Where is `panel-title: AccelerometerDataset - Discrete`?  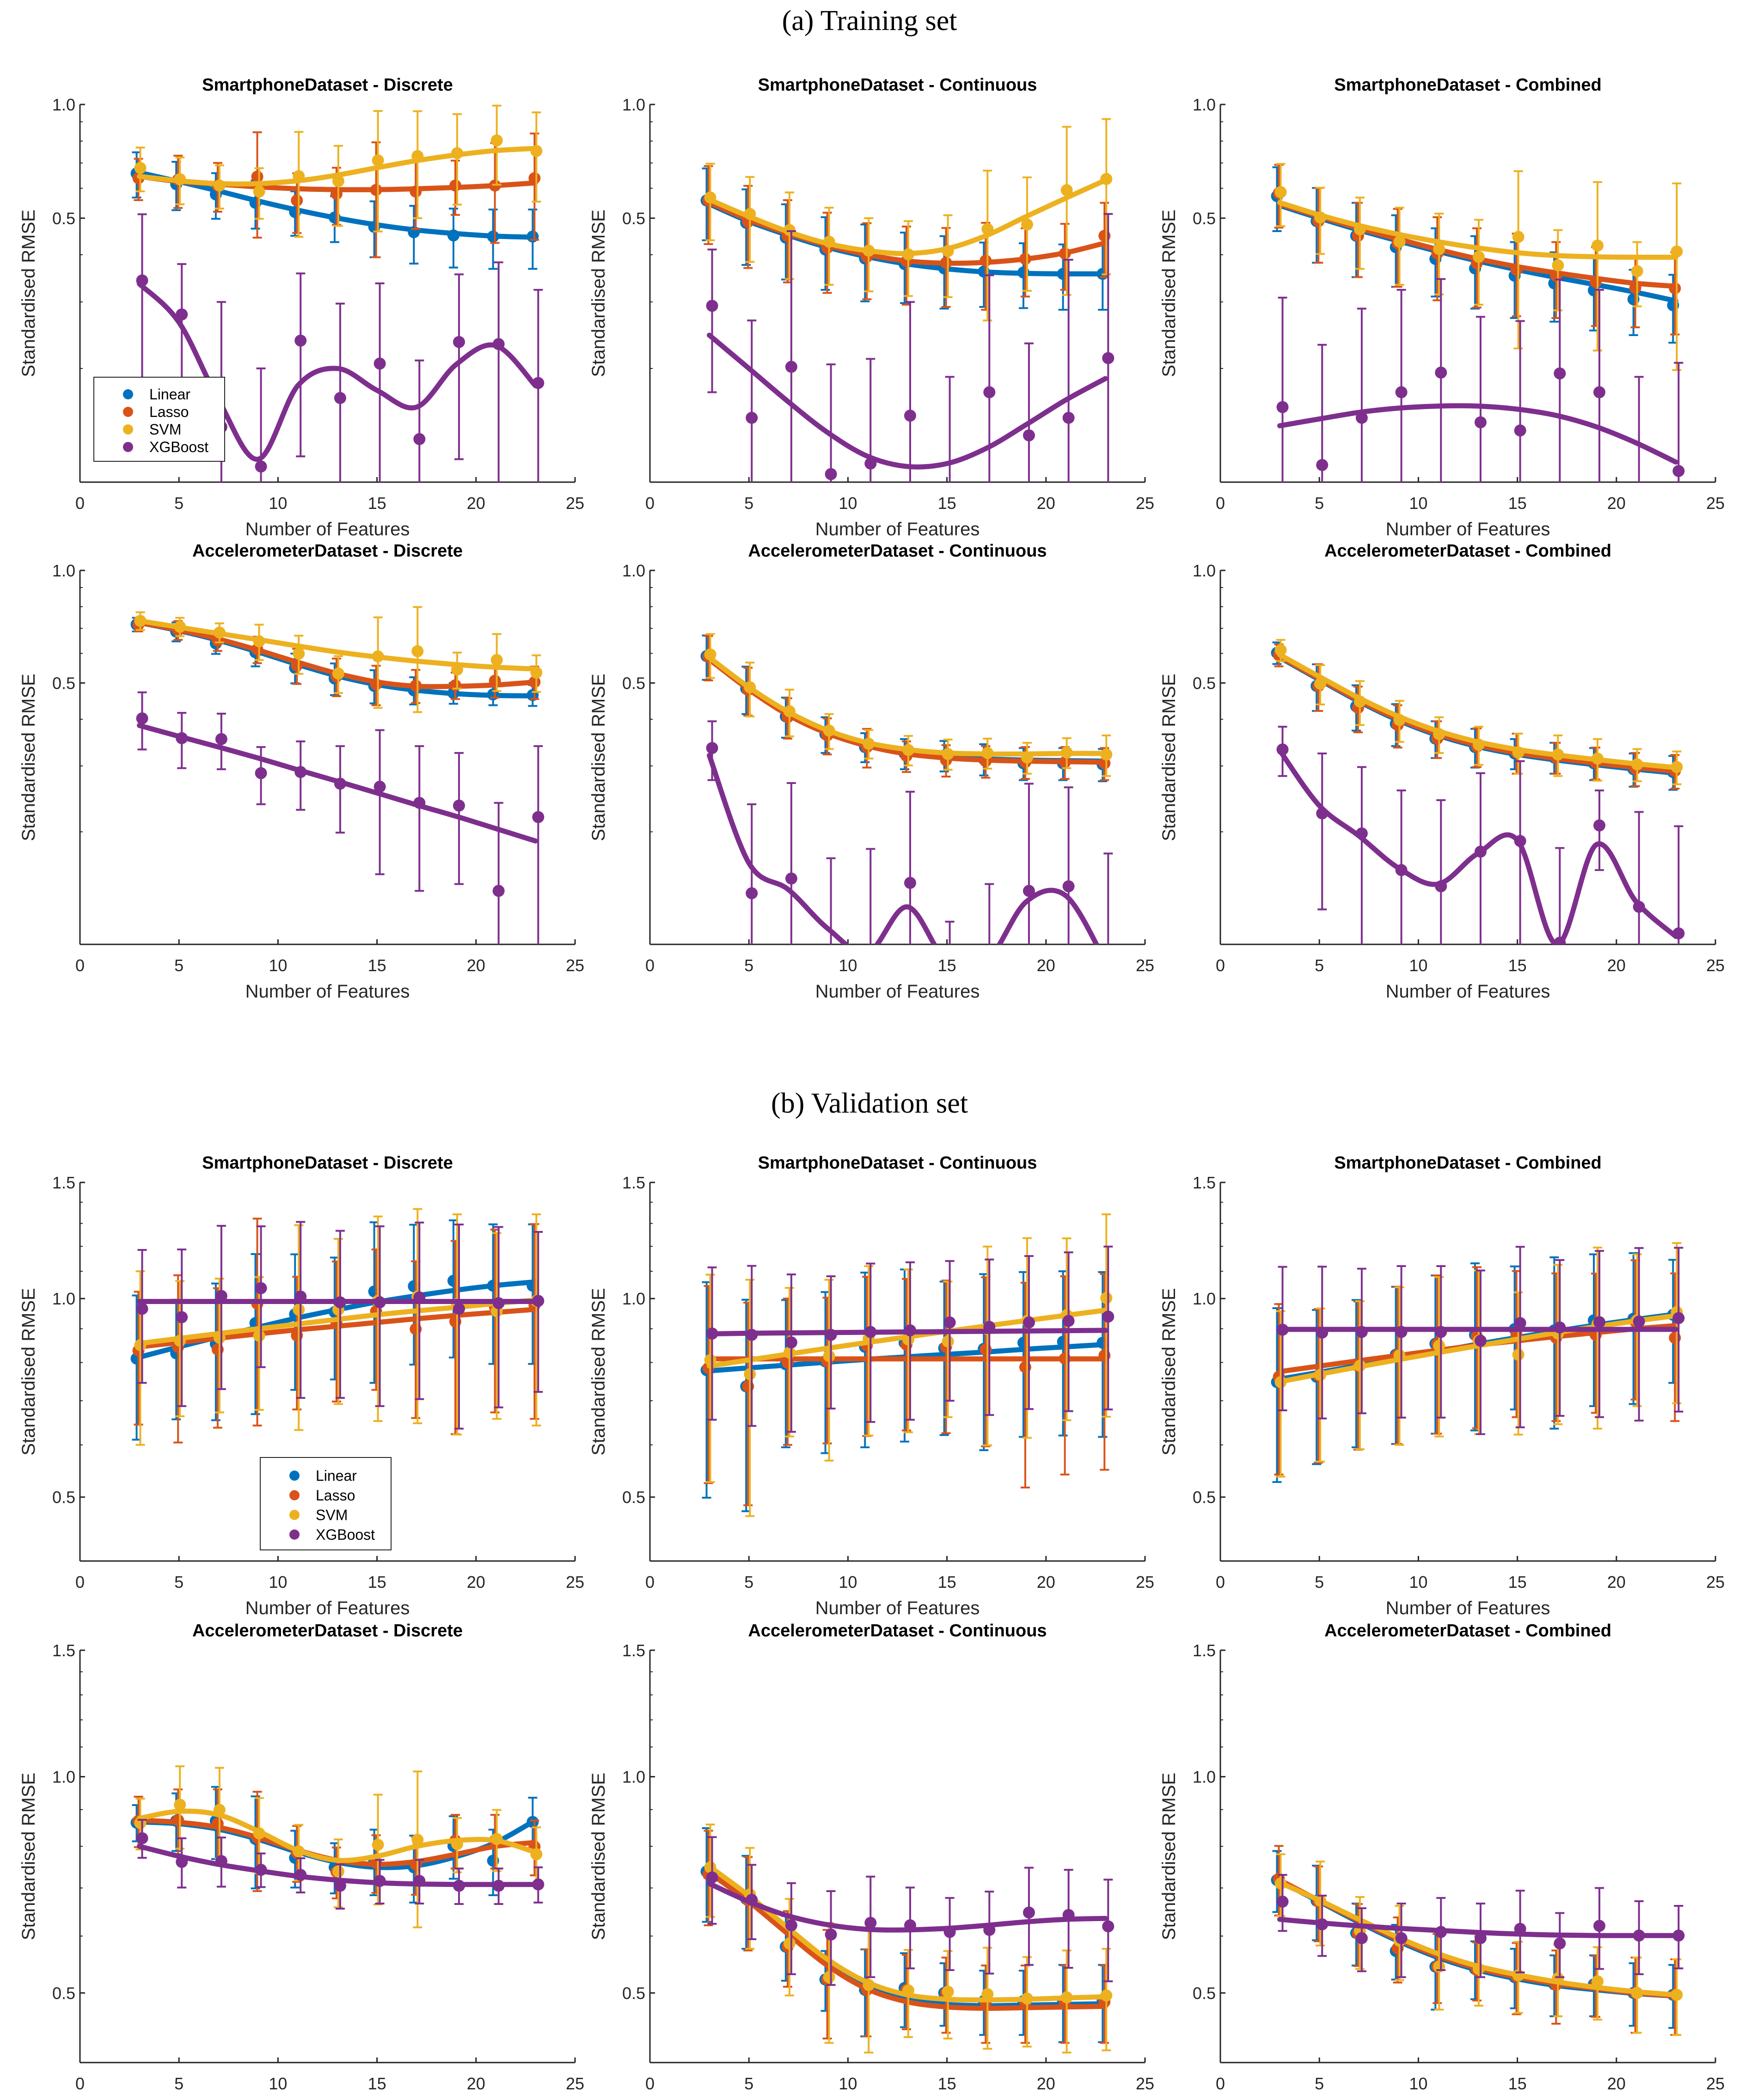
panel-title: AccelerometerDataset - Discrete is located at coordinates (327, 551).